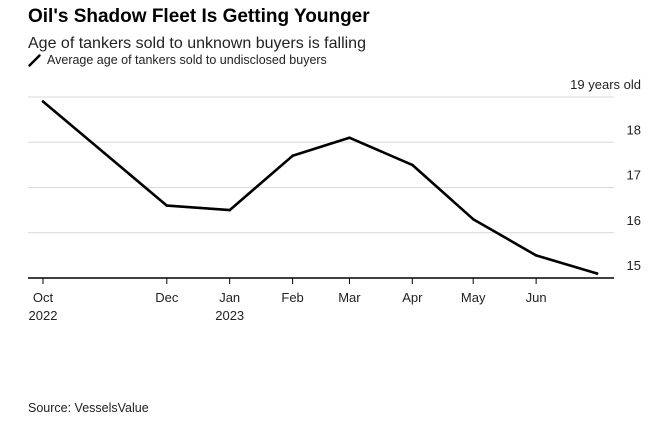 This screenshot has width=670, height=434. Describe the element at coordinates (349, 297) in the screenshot. I see `x-tick-label: Mar` at that location.